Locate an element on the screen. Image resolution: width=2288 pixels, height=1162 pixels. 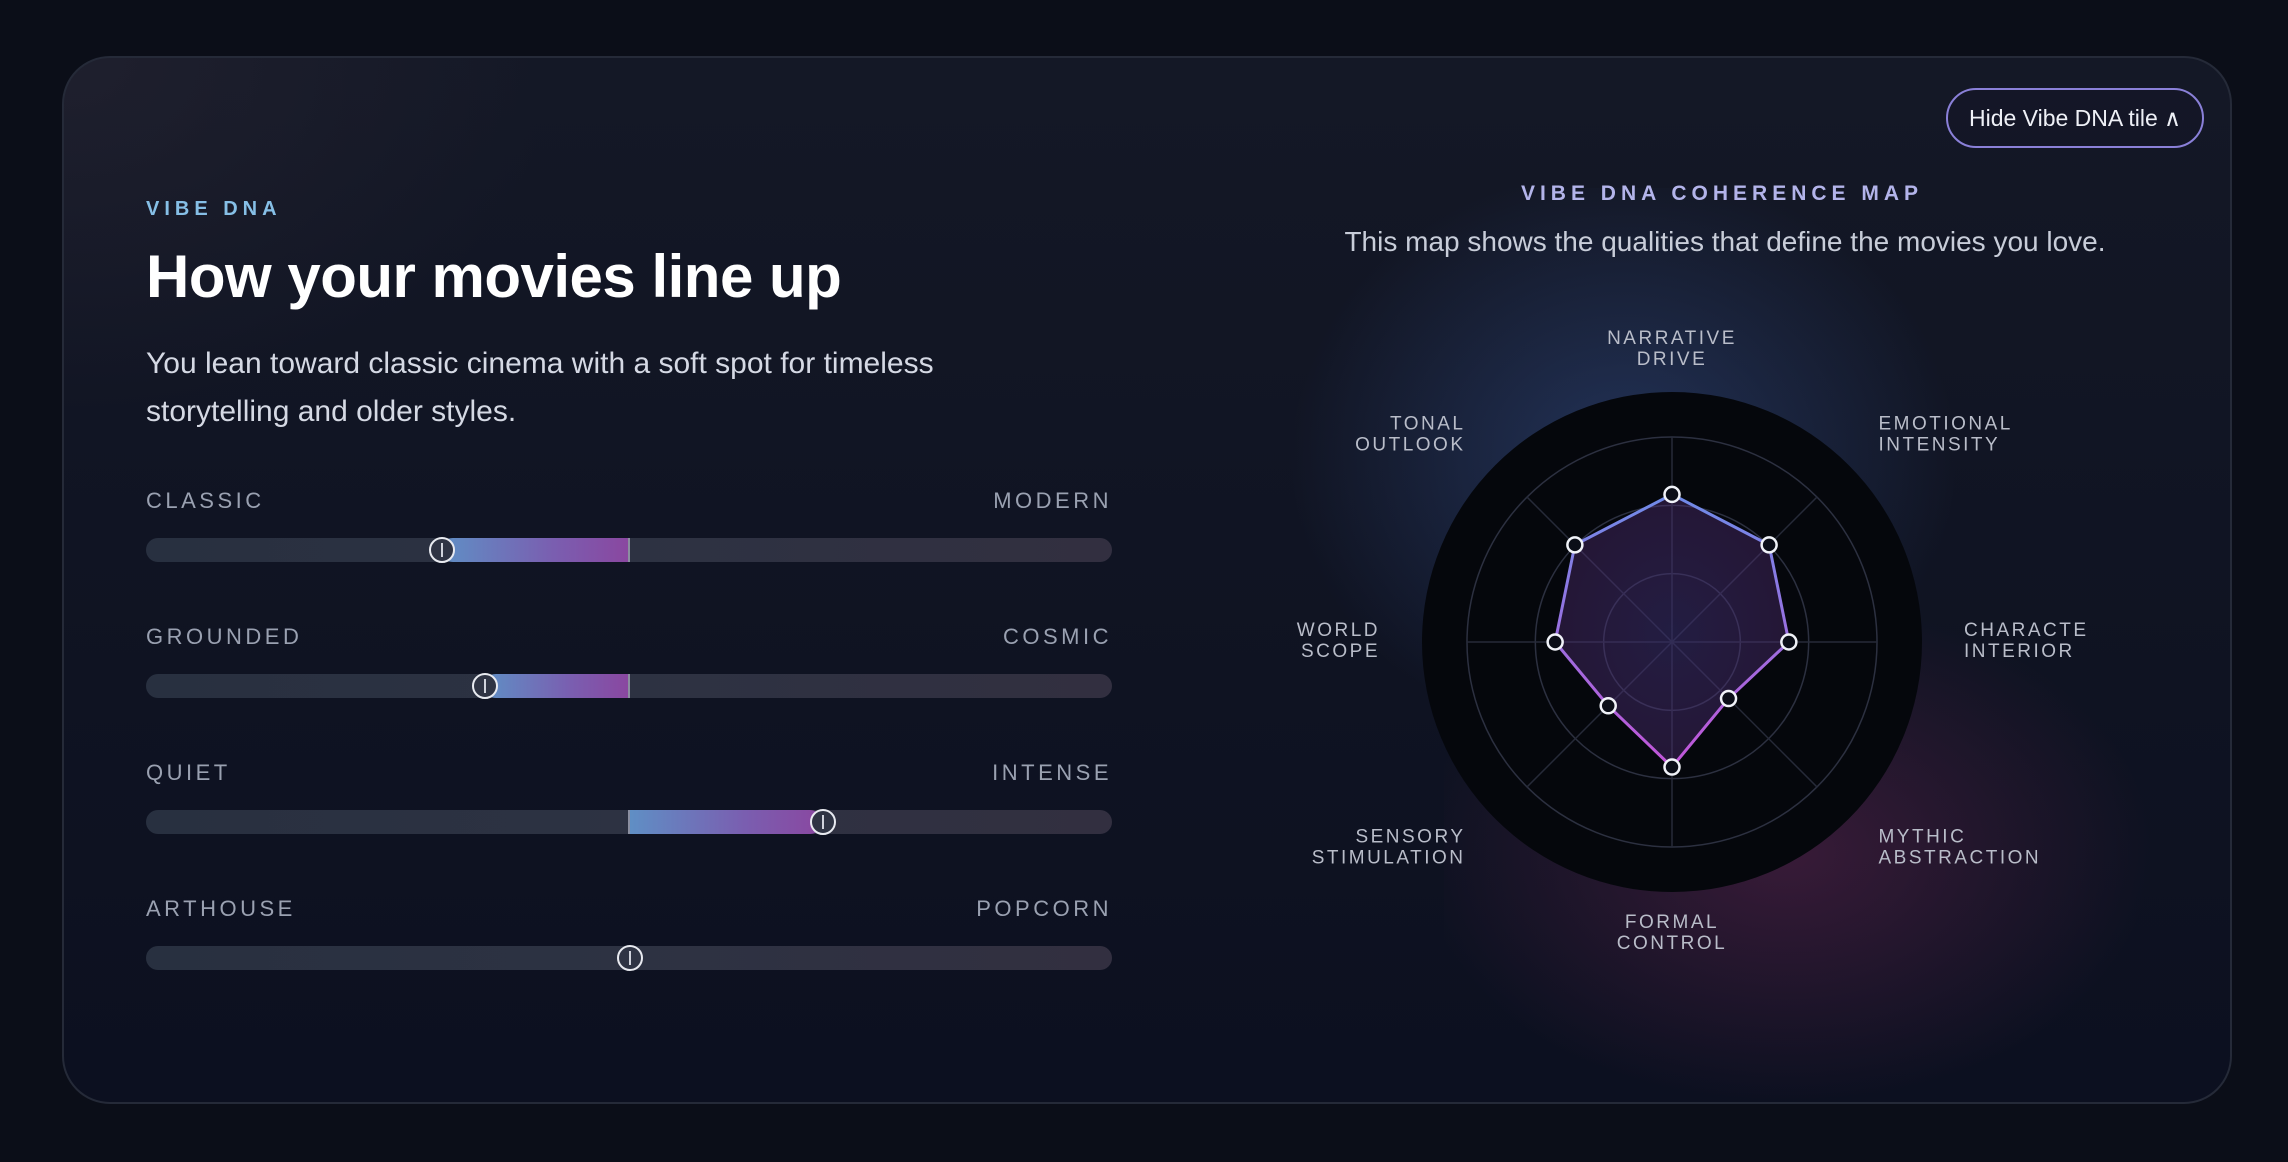
radar-axis-label: WORLD SCOPE is located at coordinates (1338, 641).